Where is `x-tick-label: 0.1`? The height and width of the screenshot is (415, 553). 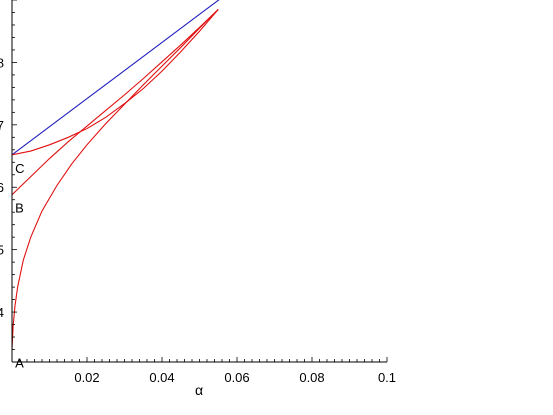
x-tick-label: 0.1 is located at coordinates (387, 377).